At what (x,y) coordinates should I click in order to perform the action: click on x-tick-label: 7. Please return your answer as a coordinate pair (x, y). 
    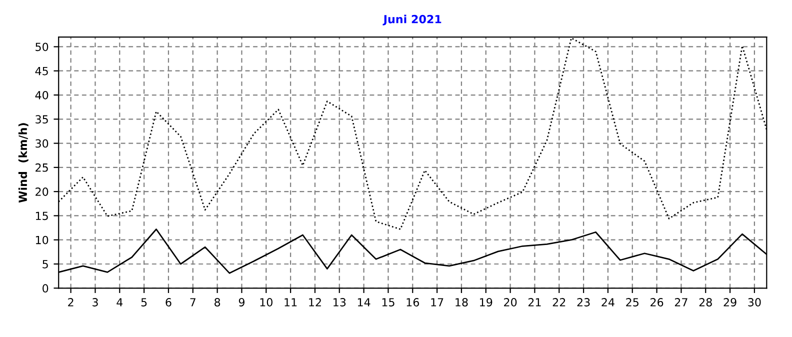
    Looking at the image, I should click on (193, 302).